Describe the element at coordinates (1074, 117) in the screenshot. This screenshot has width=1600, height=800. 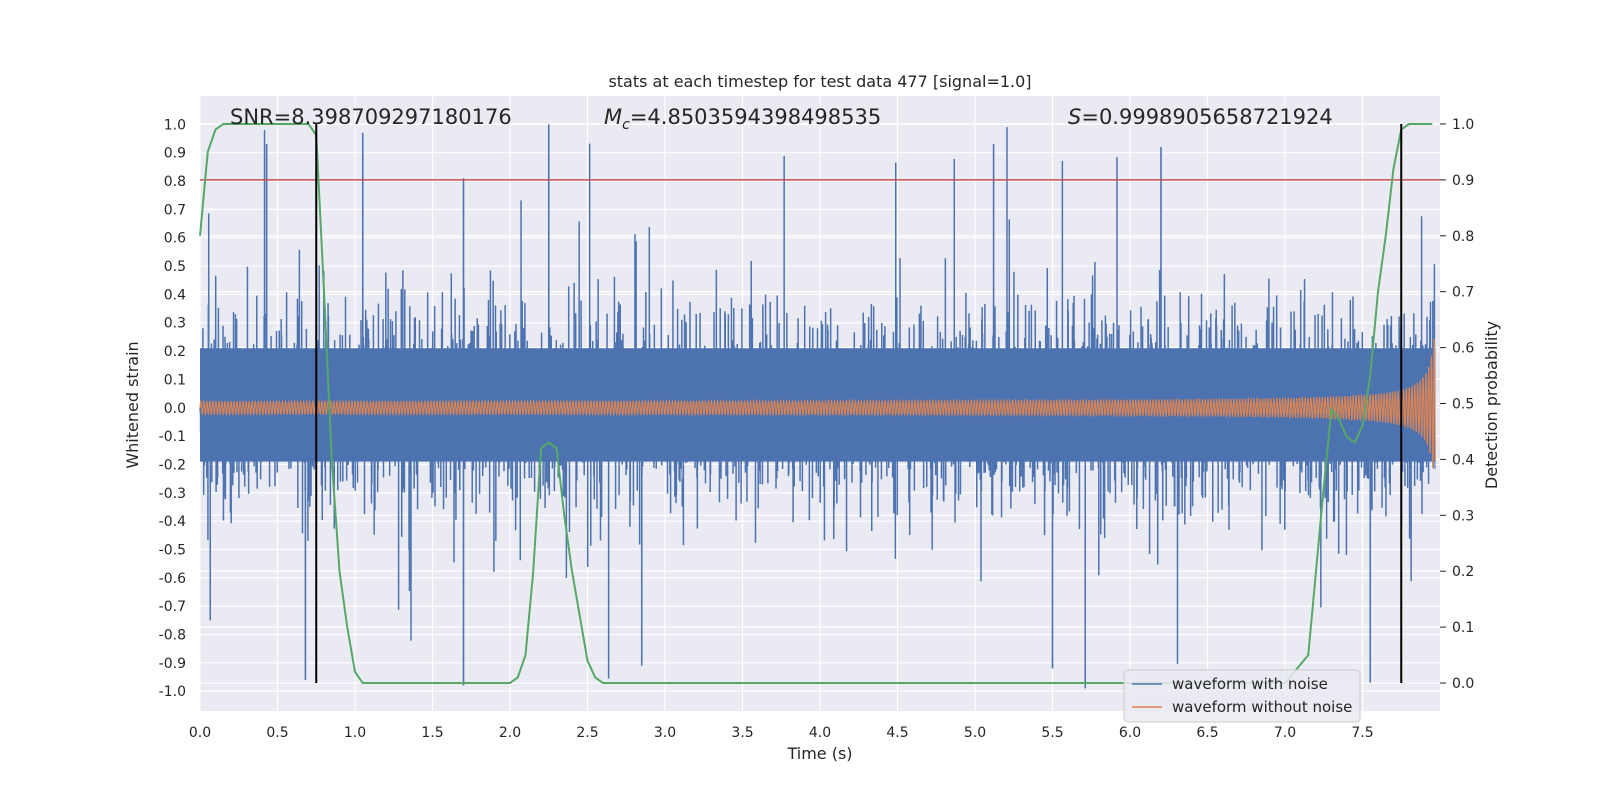
I see `s-symbol: S` at that location.